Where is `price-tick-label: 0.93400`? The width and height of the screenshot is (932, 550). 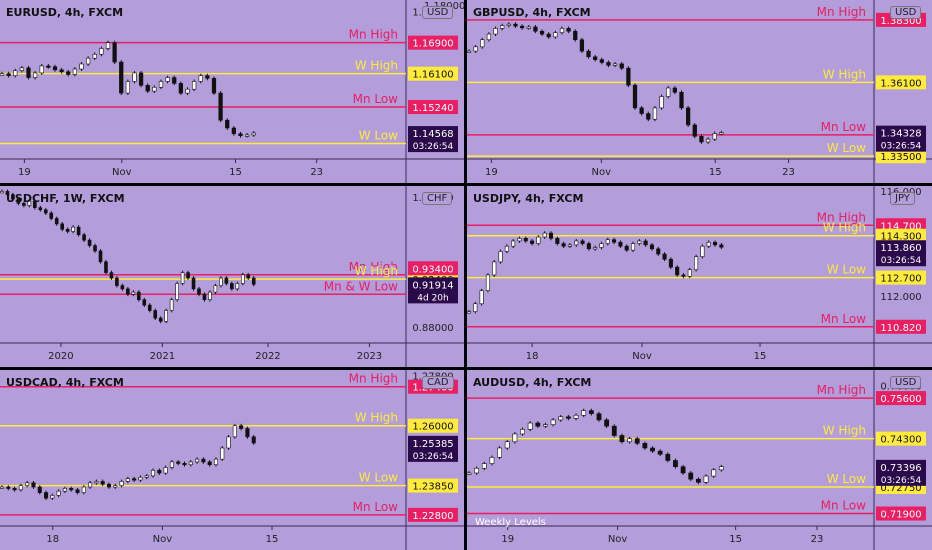
price-tick-label: 0.93400 is located at coordinates (432, 269).